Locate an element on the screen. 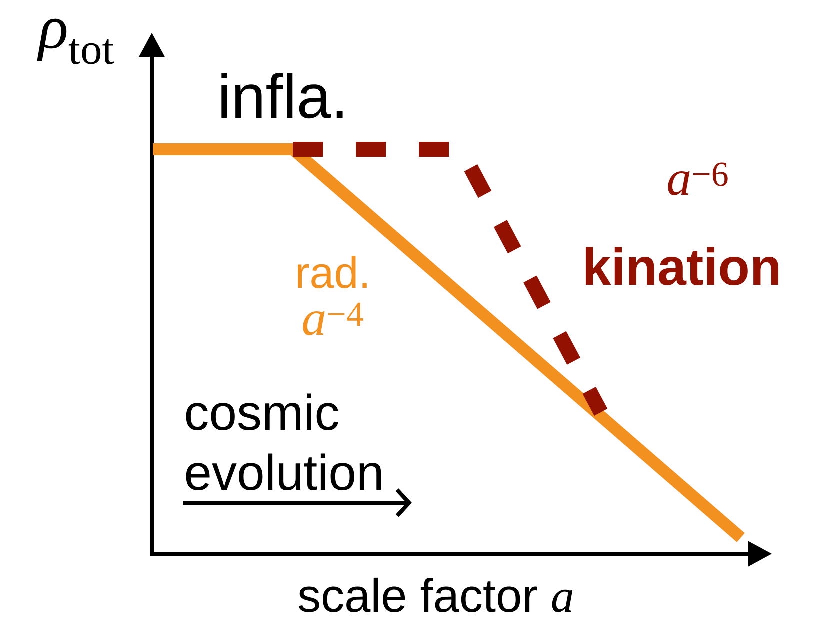  text: infla. is located at coordinates (282, 96).